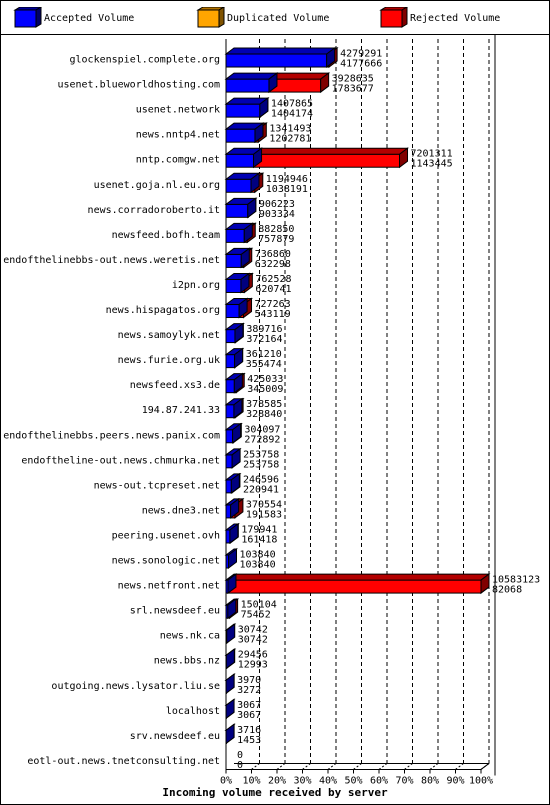  I want to click on value-label-total: 30742, so click(253, 630).